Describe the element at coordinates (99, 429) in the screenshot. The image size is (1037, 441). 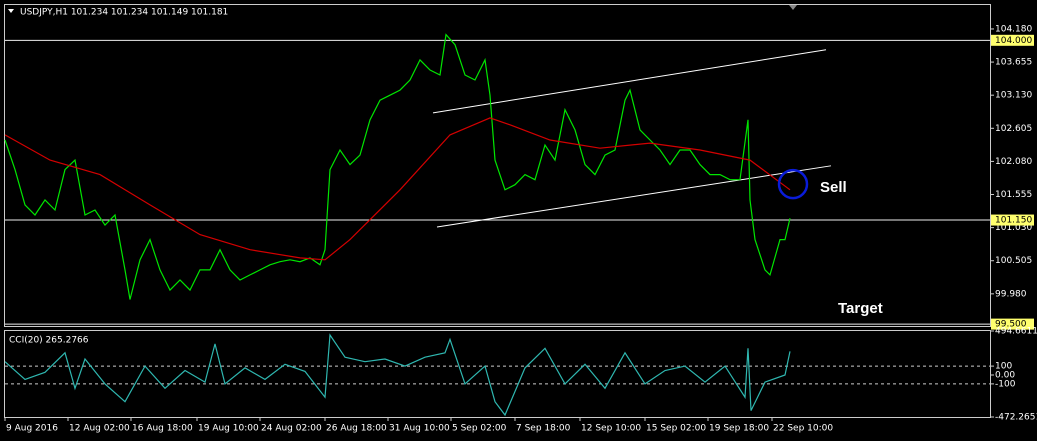
I see `x-tick-label: 12 Aug 02:00` at that location.